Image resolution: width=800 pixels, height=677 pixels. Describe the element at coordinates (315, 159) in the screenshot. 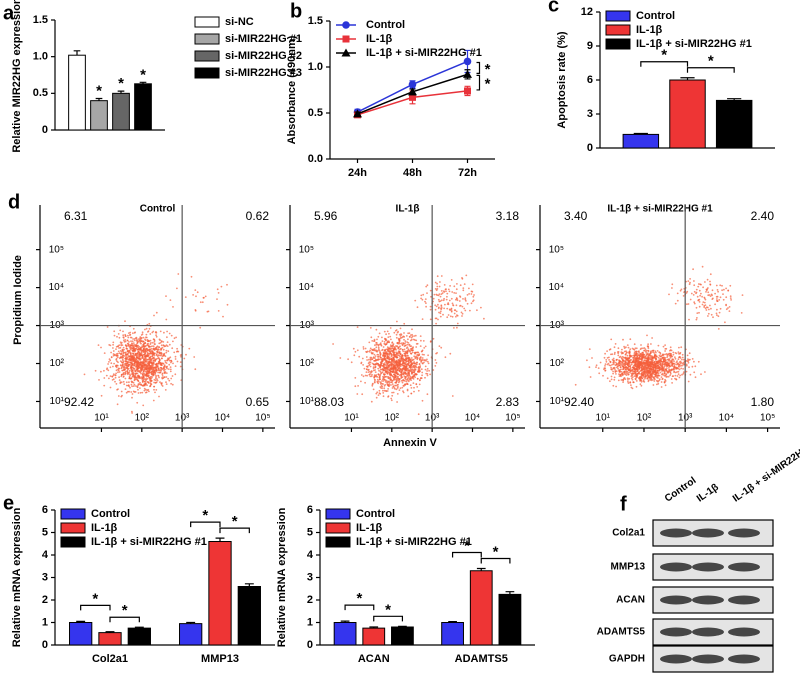

I see `y-tick-label: 0.0` at that location.